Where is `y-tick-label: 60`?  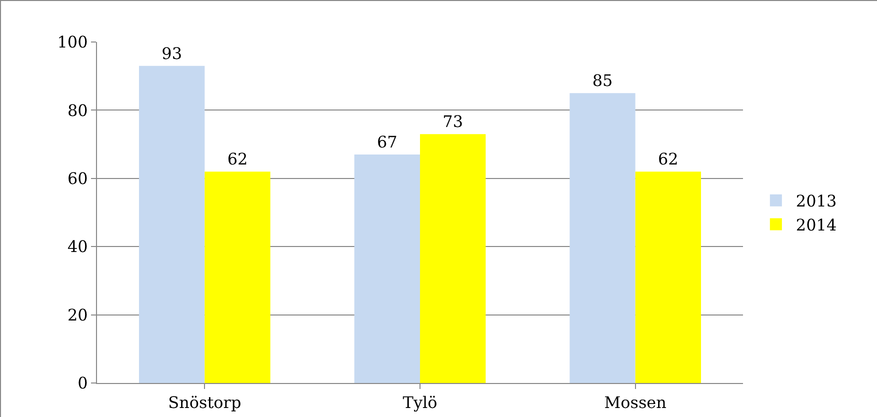 y-tick-label: 60 is located at coordinates (77, 178).